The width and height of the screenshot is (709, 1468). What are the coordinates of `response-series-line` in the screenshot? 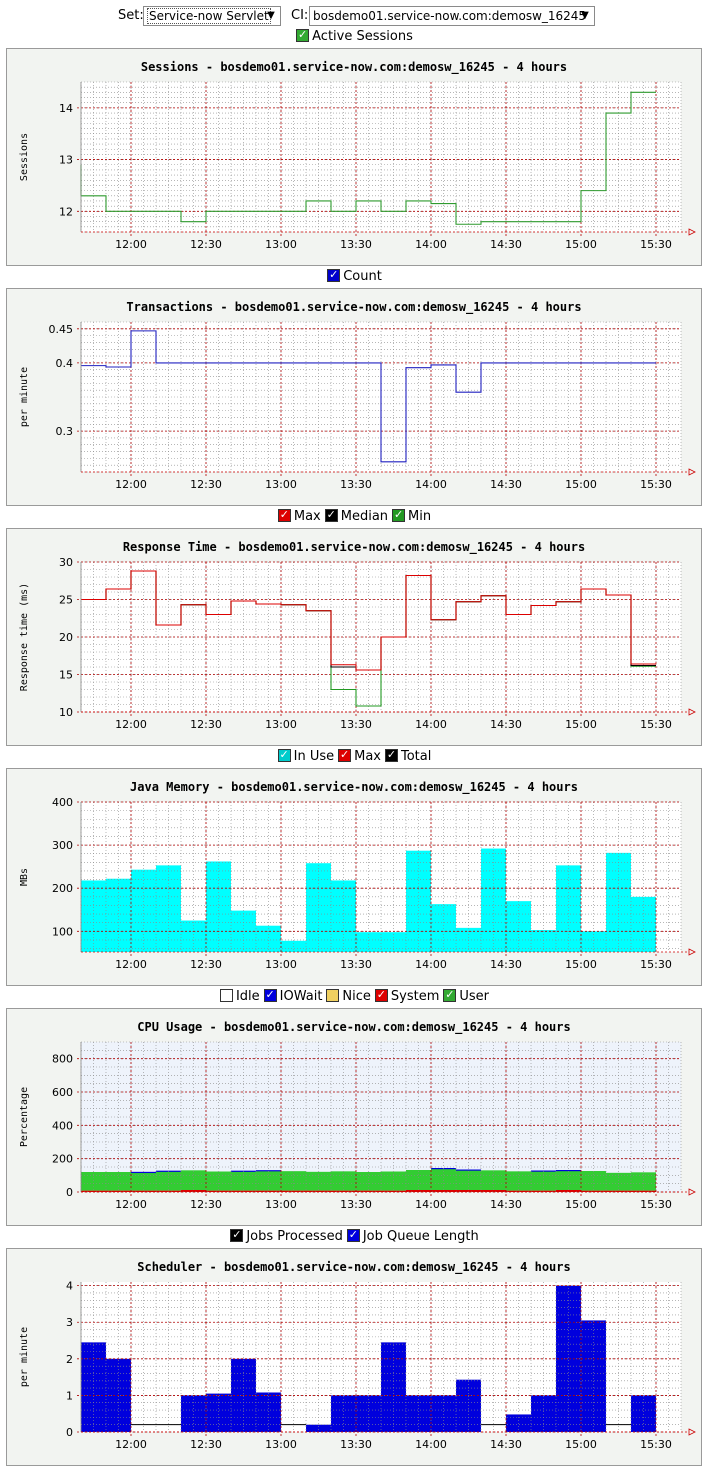 It's located at (368, 620).